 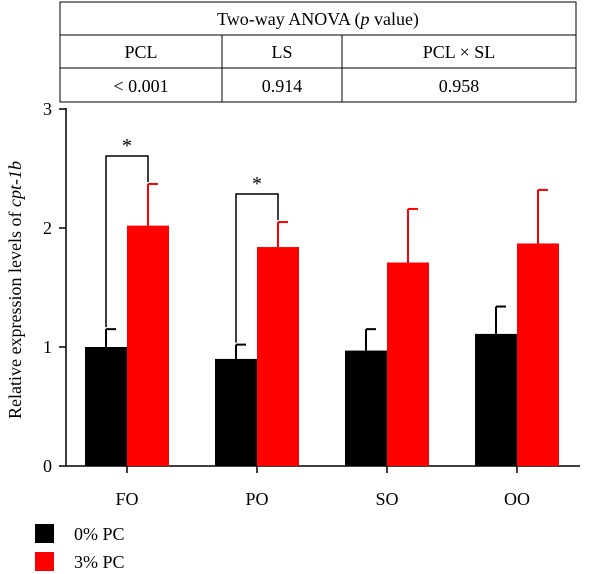 What do you see at coordinates (47, 228) in the screenshot?
I see `y-tick-label: 2` at bounding box center [47, 228].